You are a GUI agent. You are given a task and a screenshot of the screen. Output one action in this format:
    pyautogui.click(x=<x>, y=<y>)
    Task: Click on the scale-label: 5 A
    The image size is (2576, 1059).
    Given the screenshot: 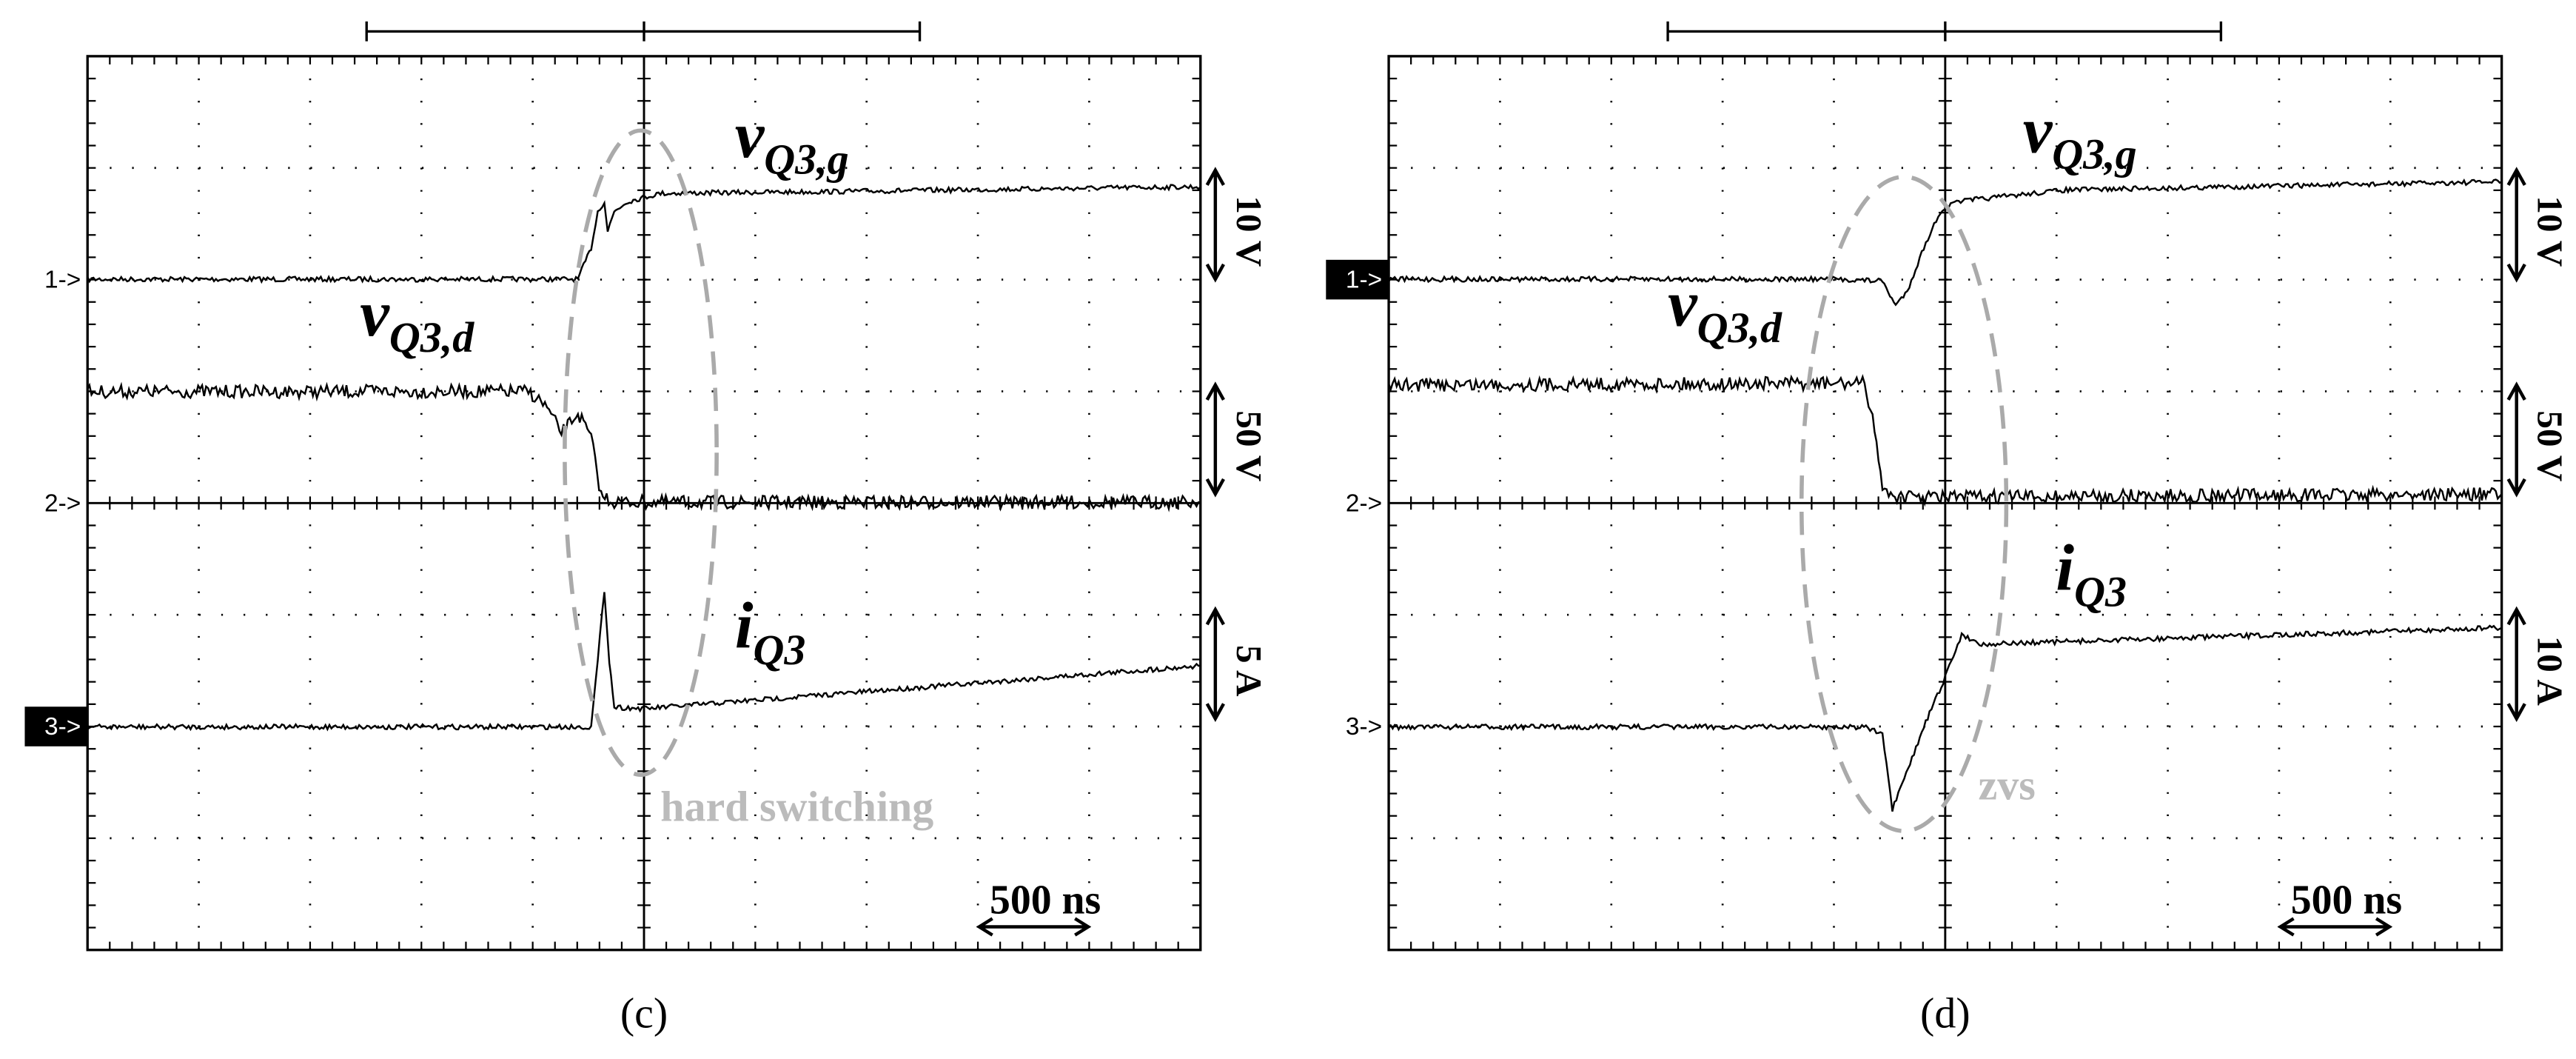 What is the action you would take?
    pyautogui.click(x=1249, y=671)
    